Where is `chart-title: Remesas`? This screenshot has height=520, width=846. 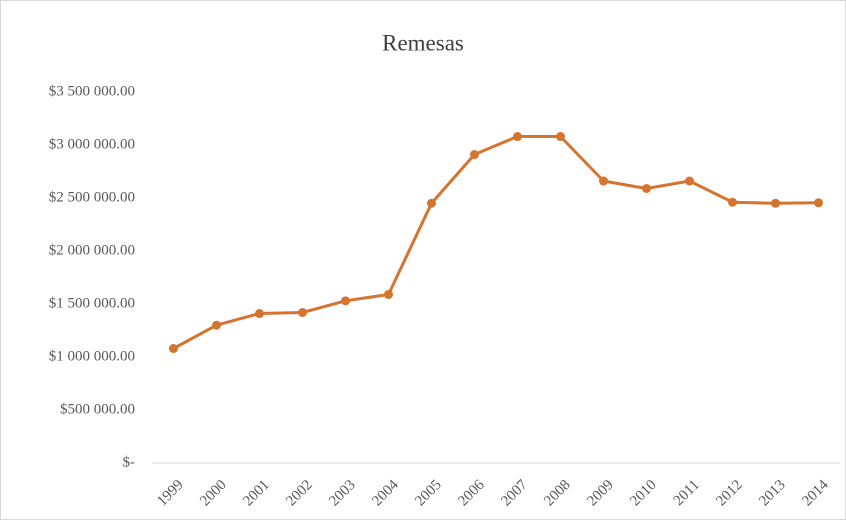 chart-title: Remesas is located at coordinates (423, 42).